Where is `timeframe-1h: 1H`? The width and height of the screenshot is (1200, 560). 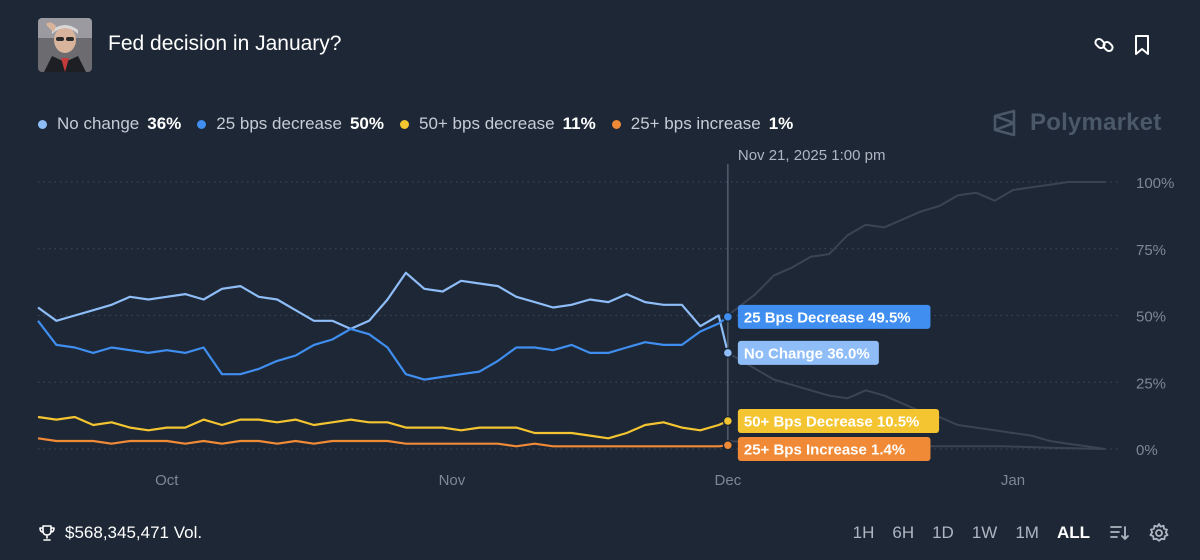
timeframe-1h: 1H is located at coordinates (863, 532).